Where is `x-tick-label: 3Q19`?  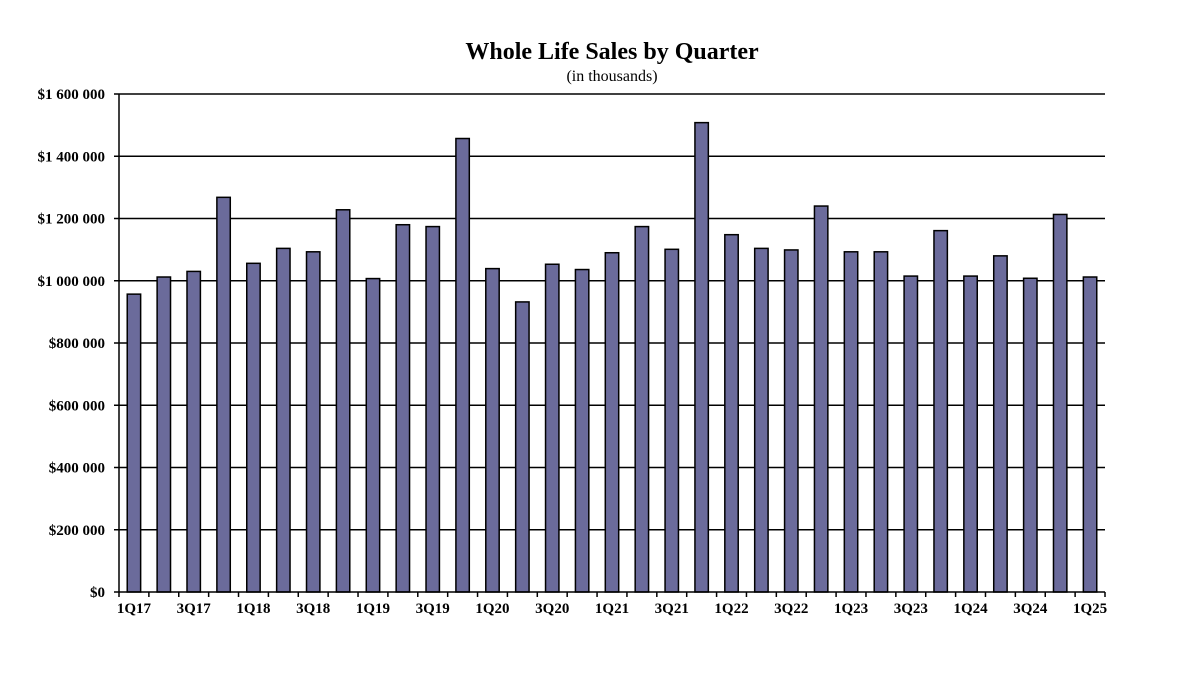
x-tick-label: 3Q19 is located at coordinates (433, 609).